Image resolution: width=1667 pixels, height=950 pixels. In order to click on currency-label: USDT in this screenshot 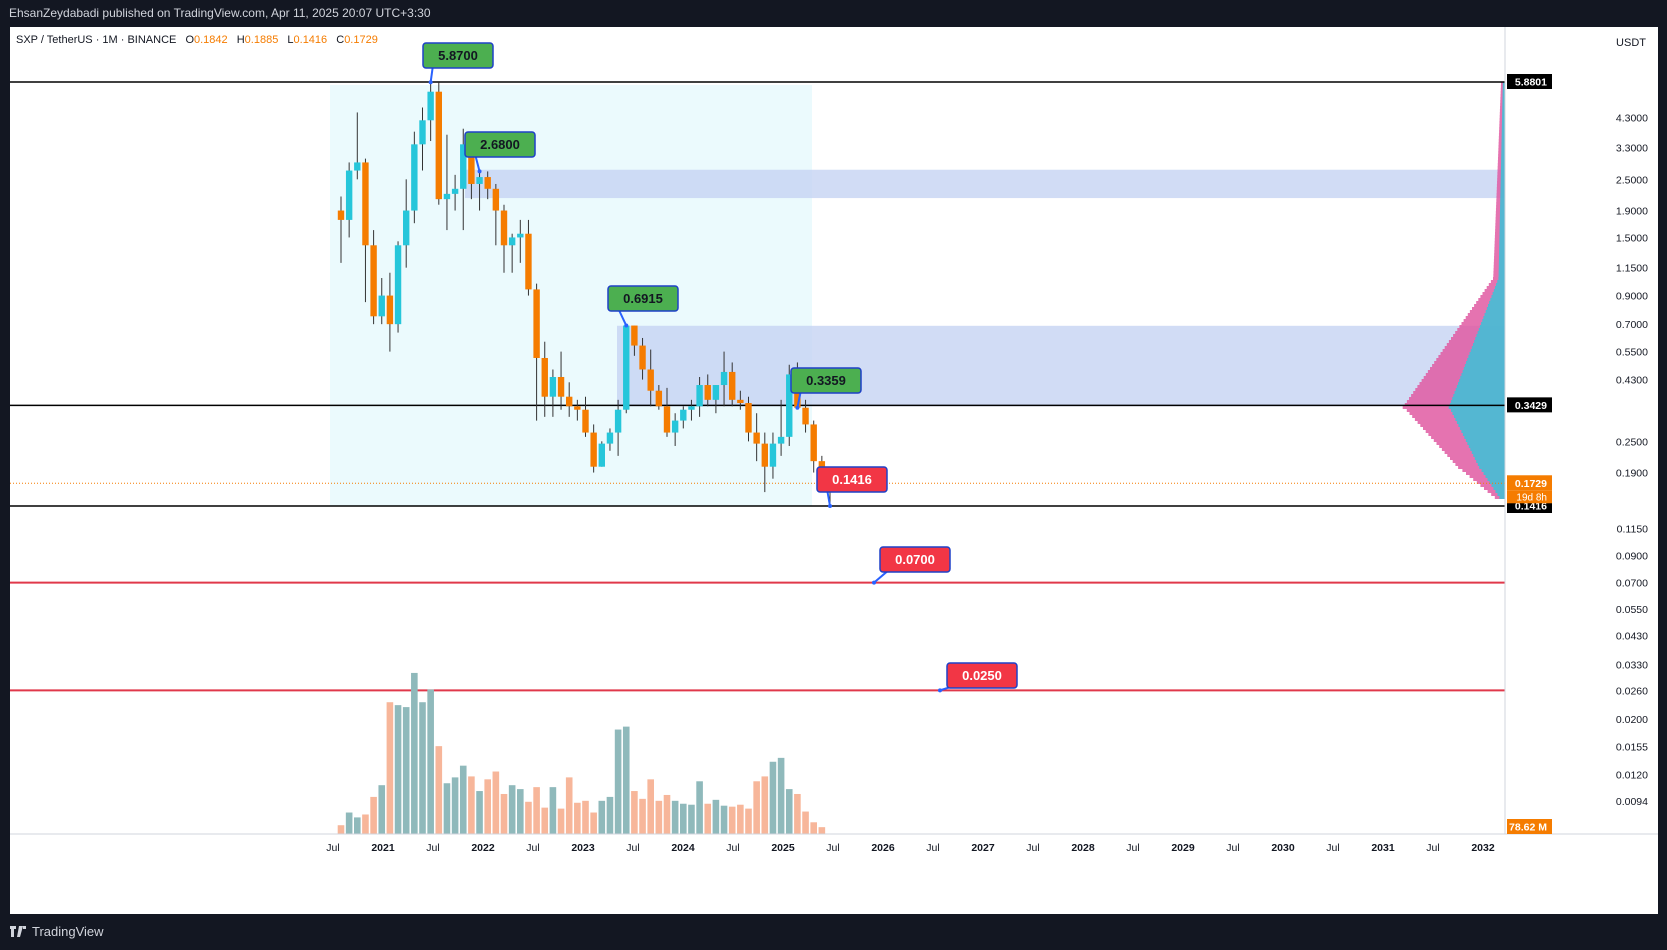, I will do `click(1631, 43)`.